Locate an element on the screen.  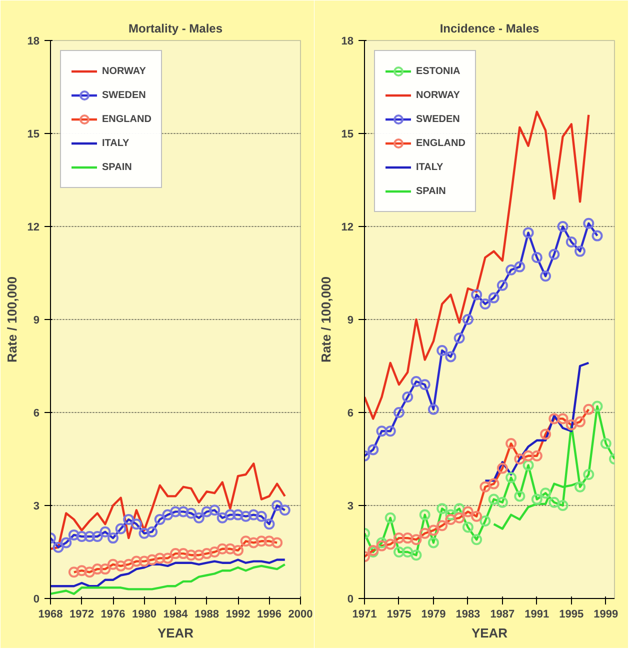
legend-label: ESTONIA is located at coordinates (438, 71).